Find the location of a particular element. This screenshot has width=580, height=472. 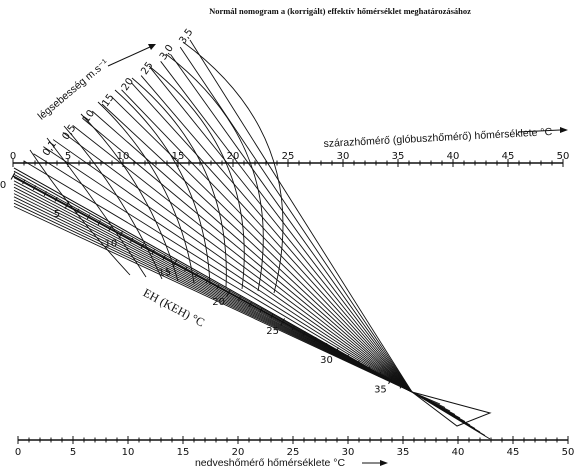

dry-scale-tick-label: 35 is located at coordinates (398, 156).